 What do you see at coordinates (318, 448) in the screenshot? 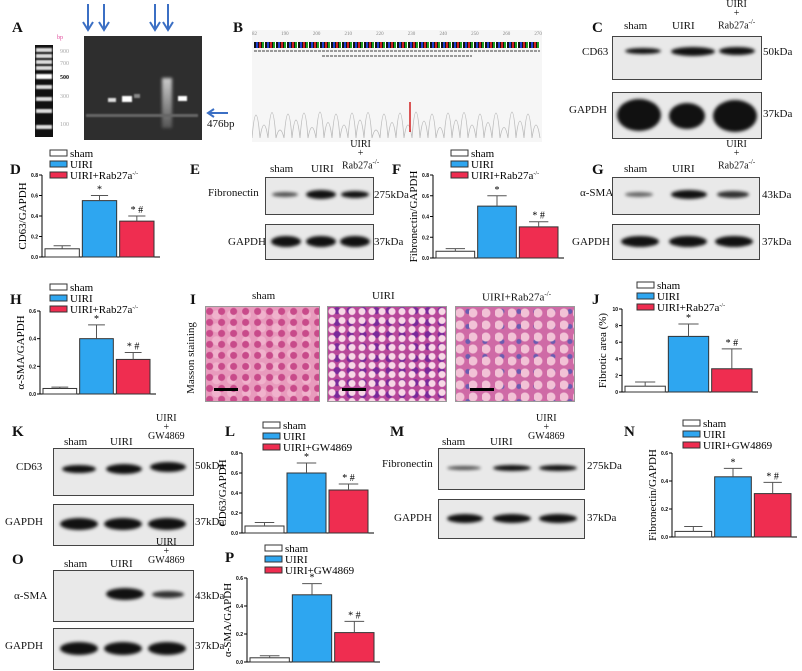
I see `legend-label: UIRI+GW4869` at bounding box center [318, 448].